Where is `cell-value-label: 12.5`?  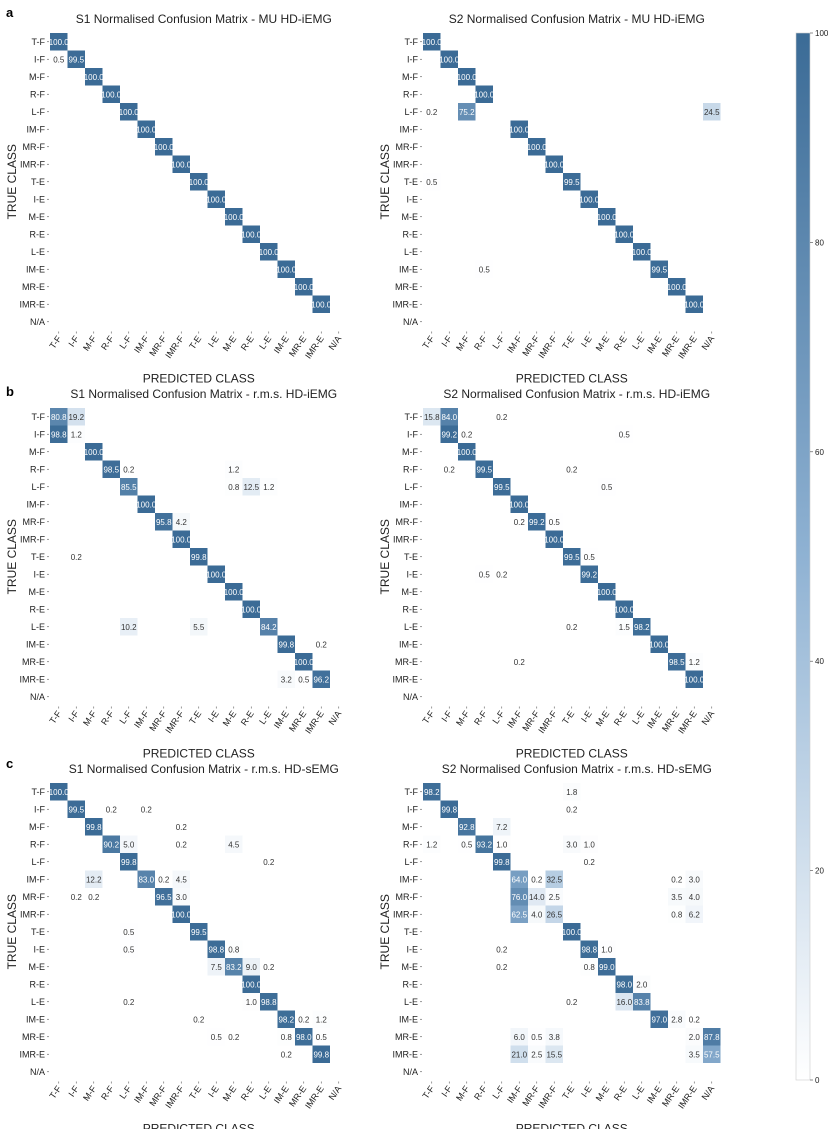
cell-value-label: 12.5 is located at coordinates (251, 487).